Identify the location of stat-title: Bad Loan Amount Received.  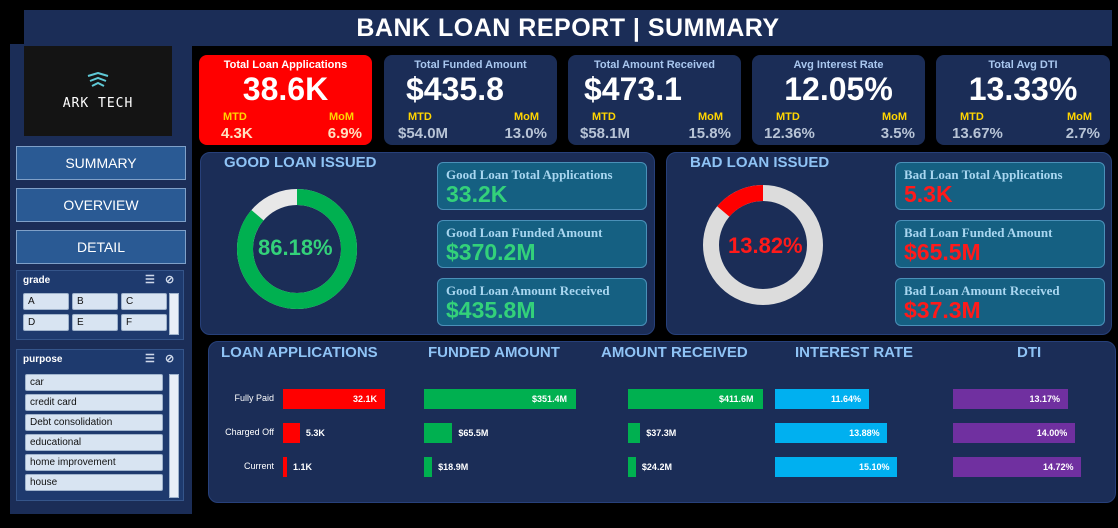
(982, 290).